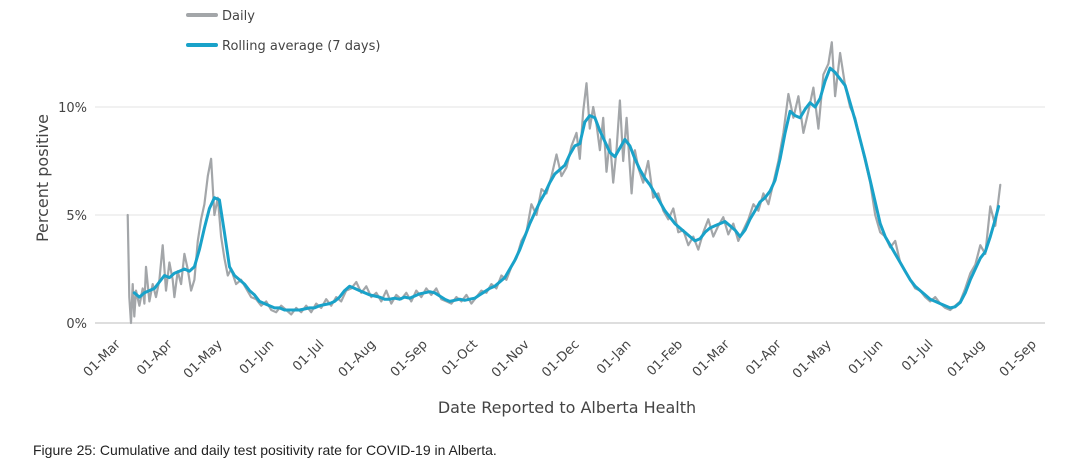  Describe the element at coordinates (460, 358) in the screenshot. I see `x-tick-label: 01-Oct` at that location.